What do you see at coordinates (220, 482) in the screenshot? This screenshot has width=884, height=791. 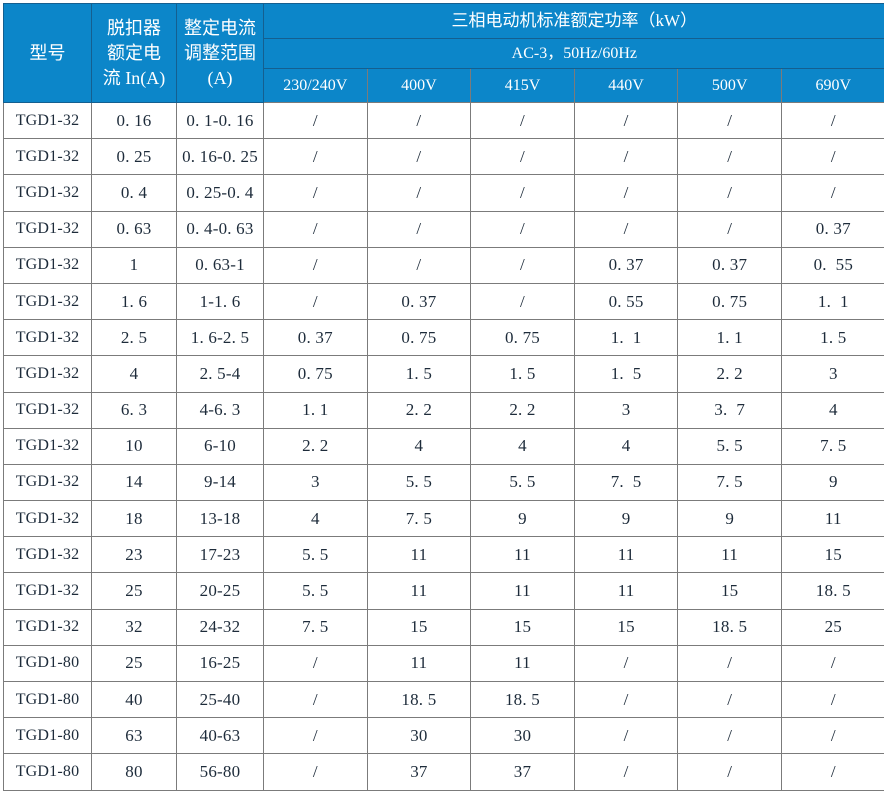 I see `cell-setting-range: 9-14` at bounding box center [220, 482].